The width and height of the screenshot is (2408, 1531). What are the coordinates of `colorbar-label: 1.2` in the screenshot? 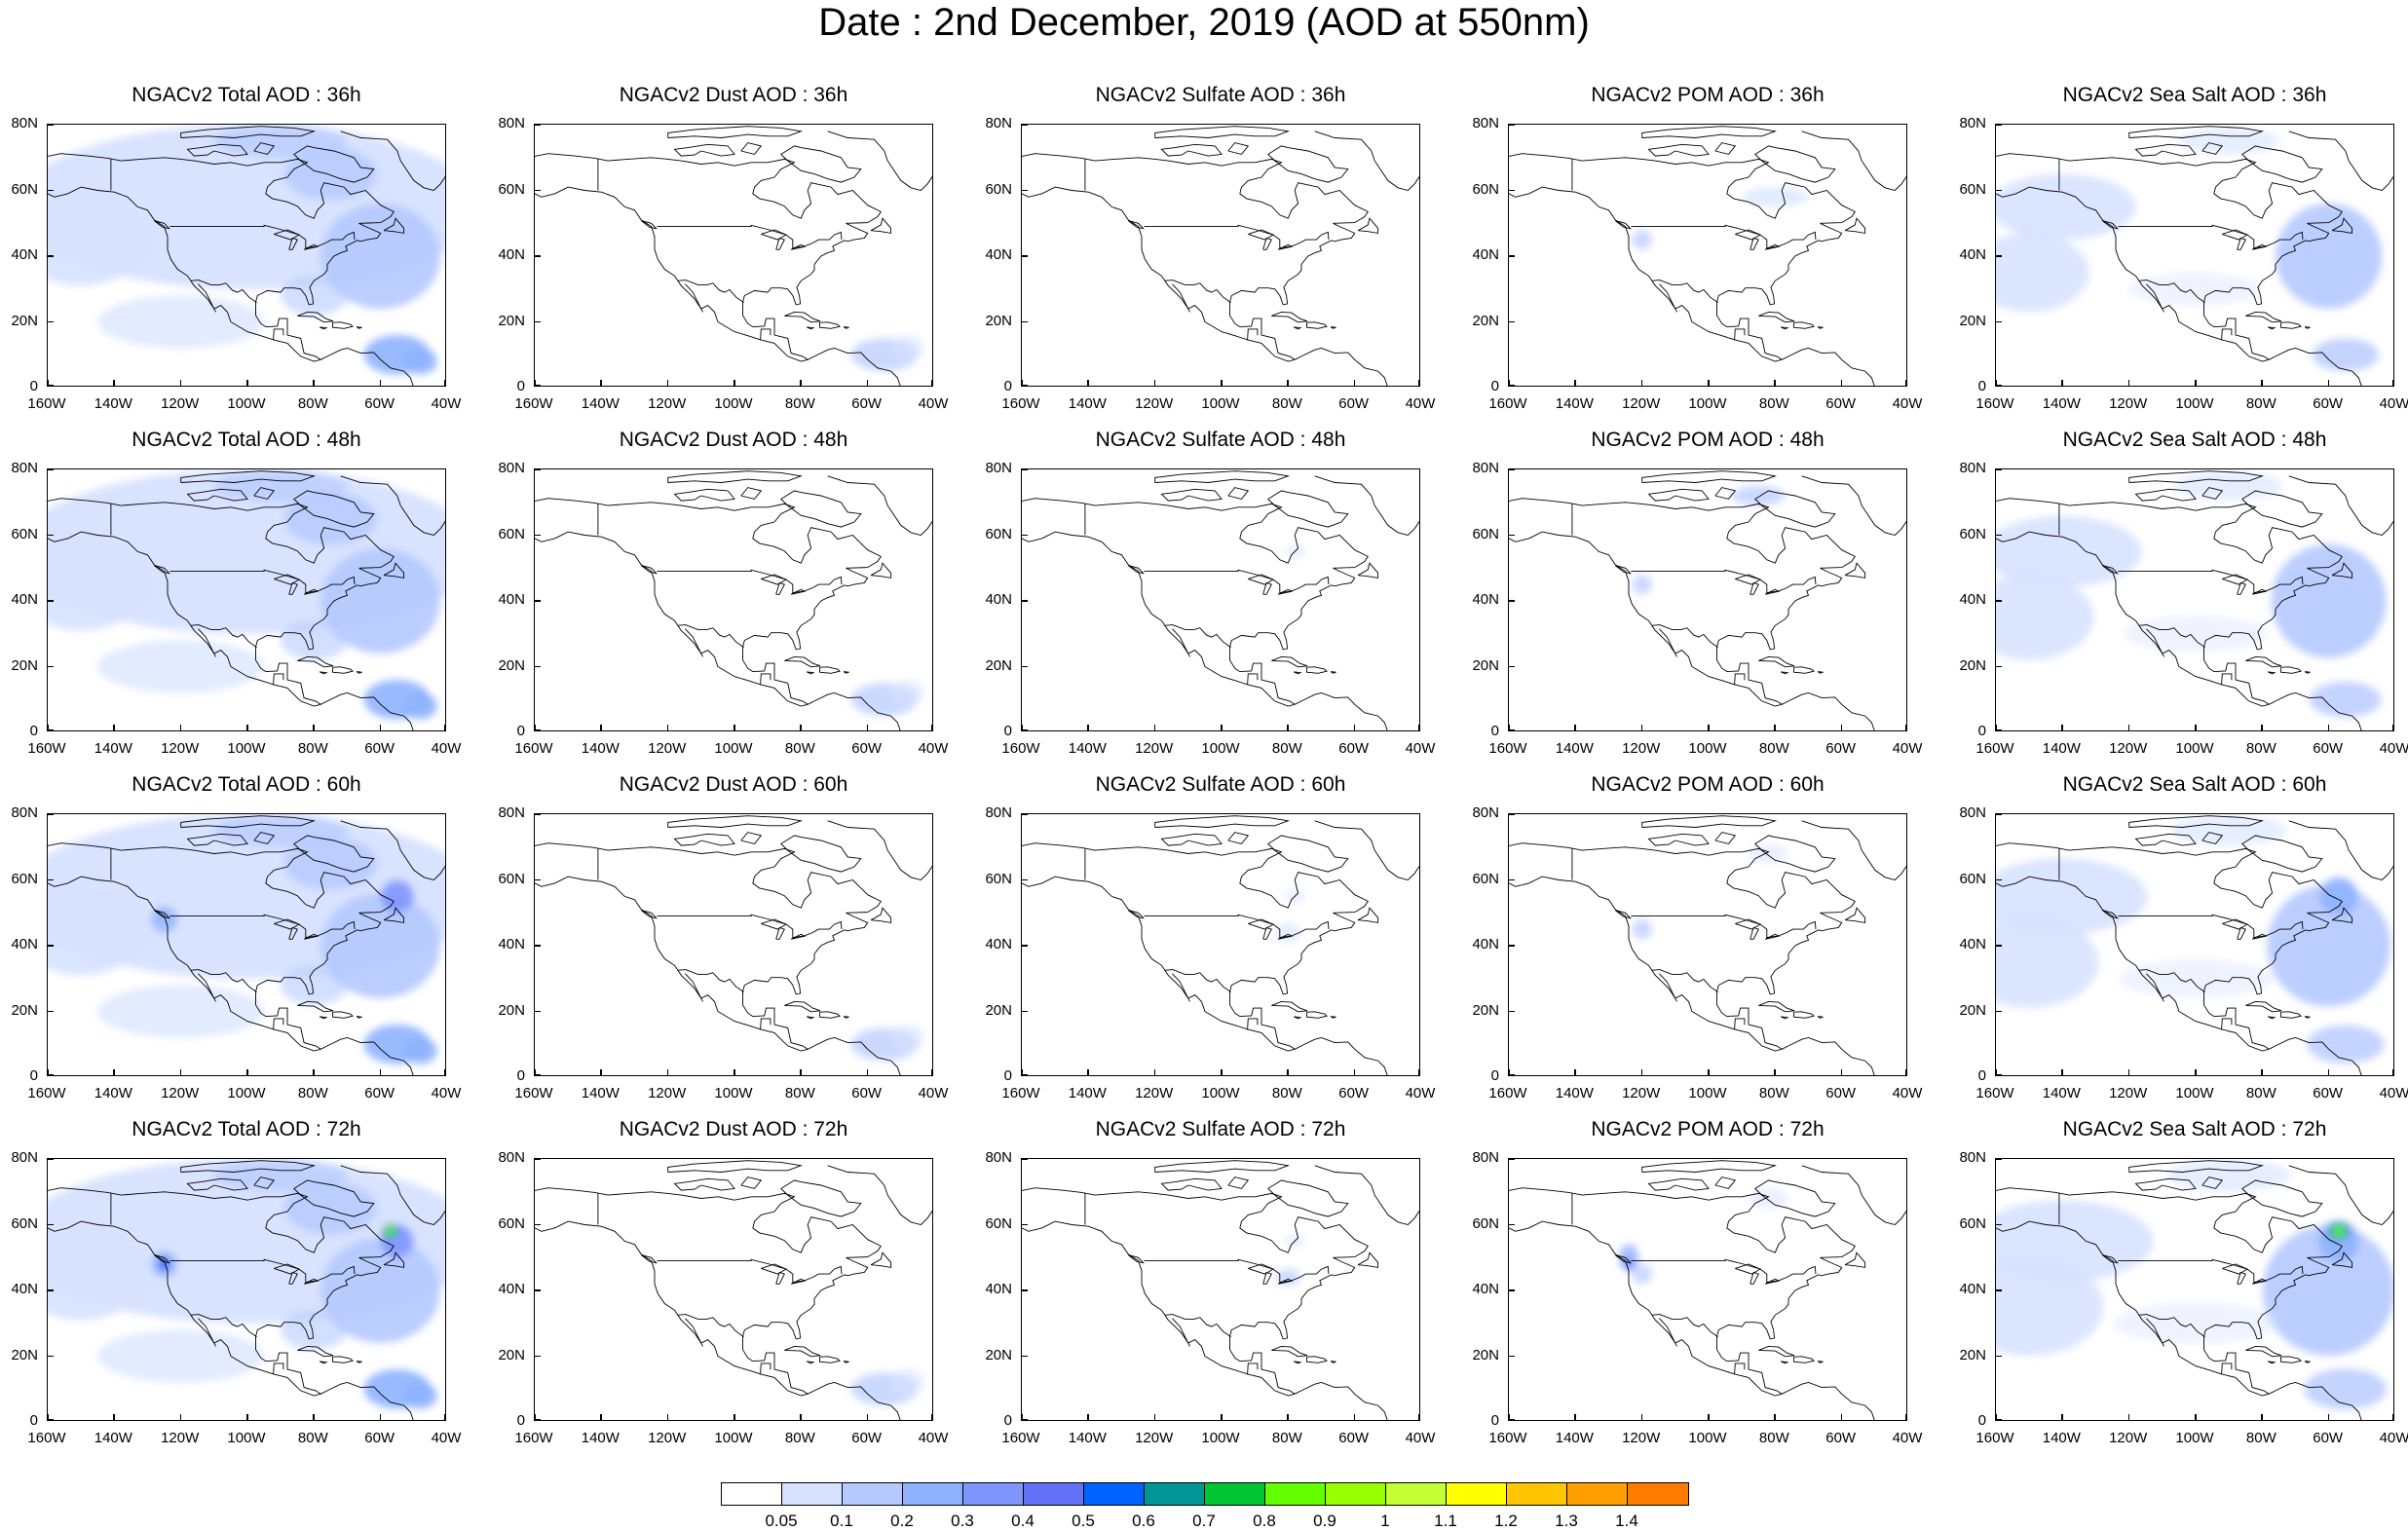 It's located at (1506, 1521).